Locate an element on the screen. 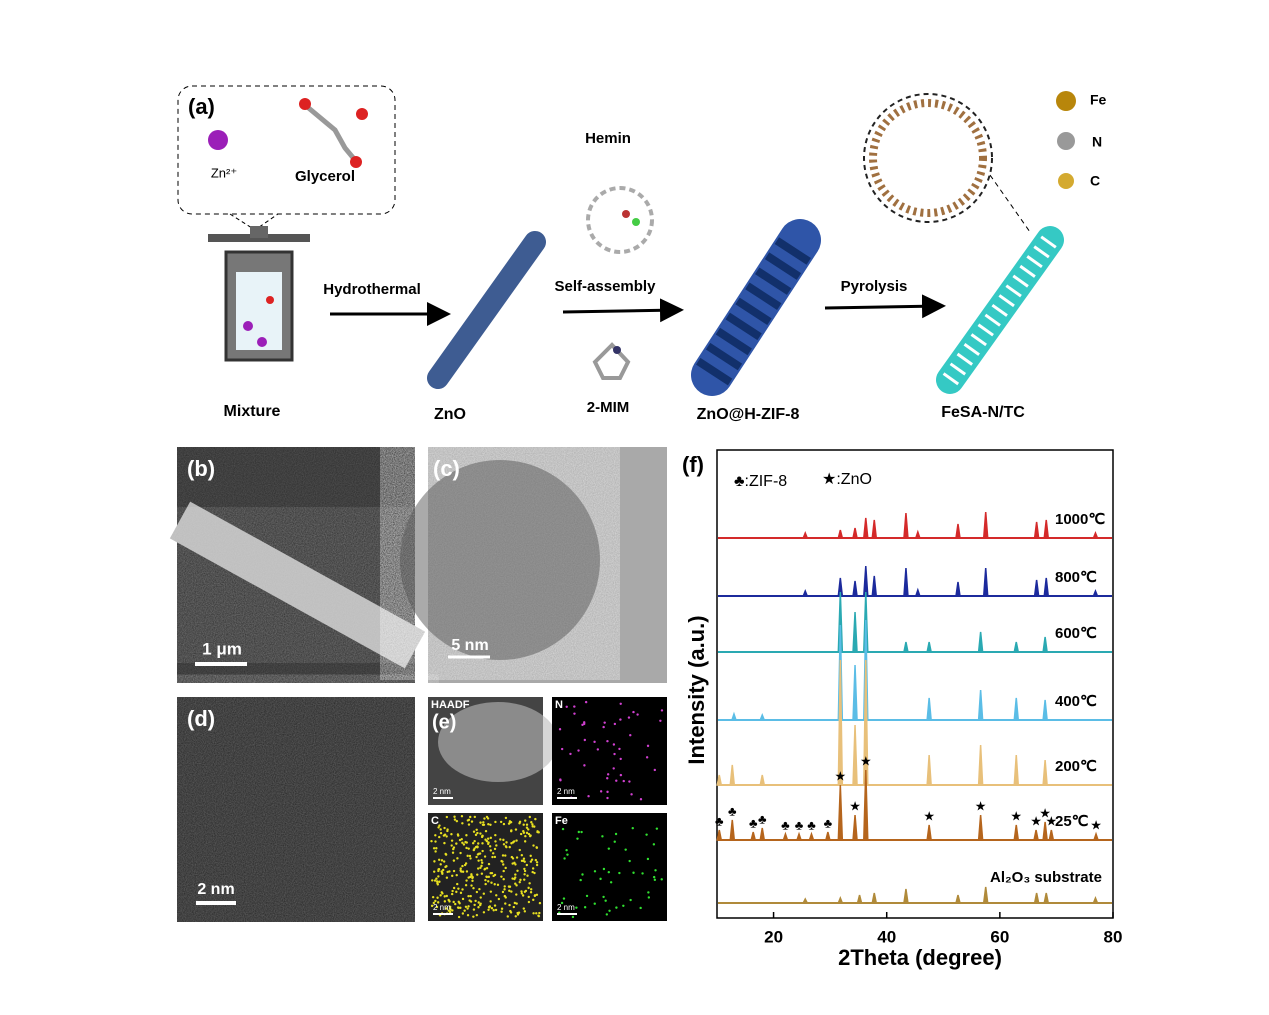 This screenshot has width=1269, height=1015. label: 2-MIM is located at coordinates (608, 407).